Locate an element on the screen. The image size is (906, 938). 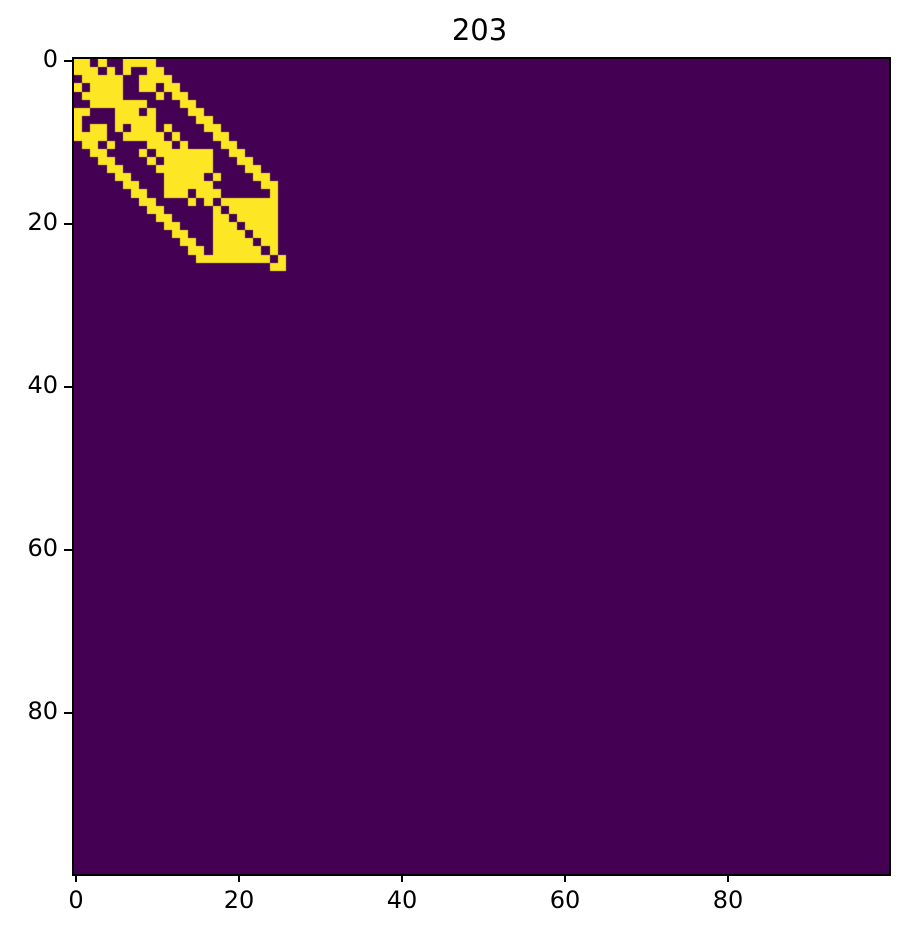
x-tick-label: 0 is located at coordinates (76, 900).